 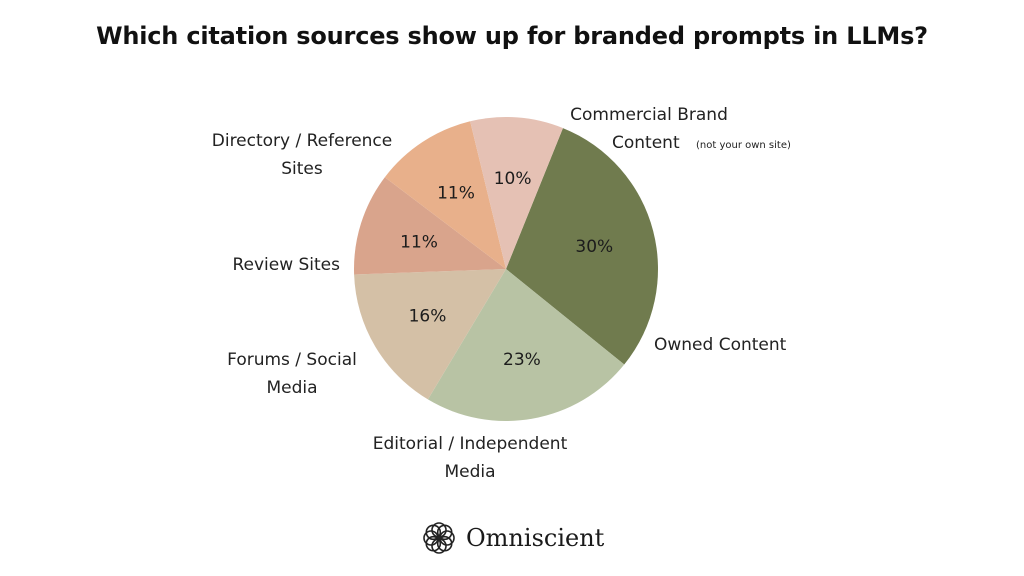 What do you see at coordinates (439, 538) in the screenshot?
I see `knot-logo-icon` at bounding box center [439, 538].